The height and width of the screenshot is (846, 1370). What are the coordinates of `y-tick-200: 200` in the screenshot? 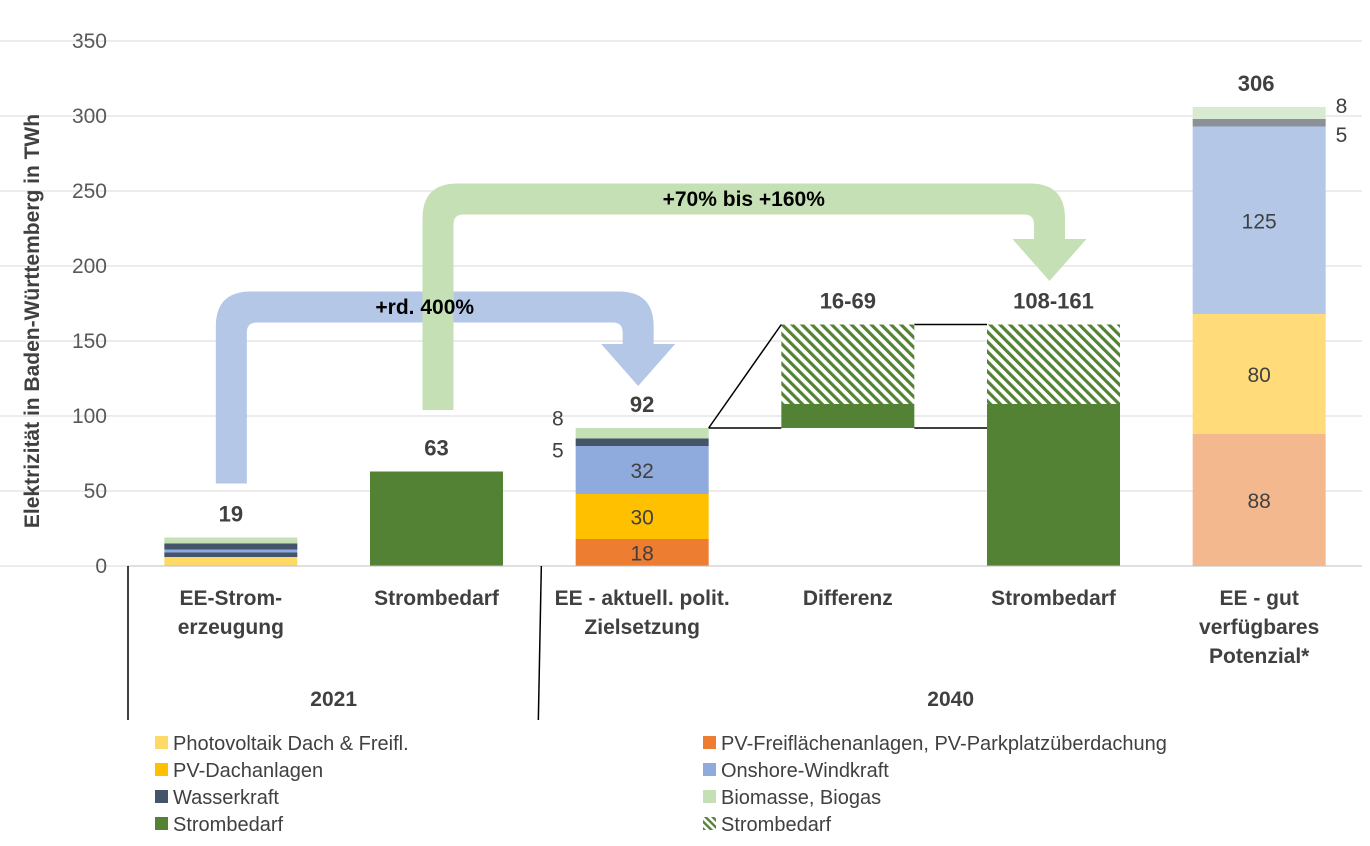 It's located at (89, 266).